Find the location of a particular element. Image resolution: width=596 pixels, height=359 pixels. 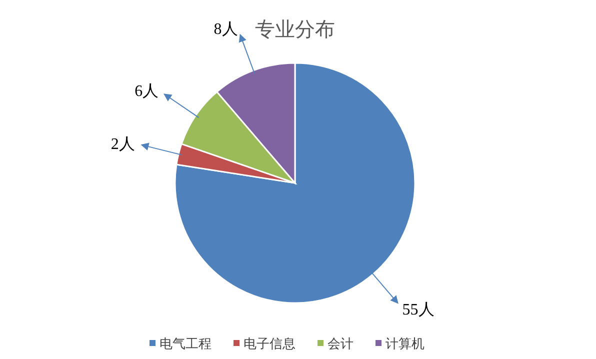

legend-label: 会计 is located at coordinates (341, 344).